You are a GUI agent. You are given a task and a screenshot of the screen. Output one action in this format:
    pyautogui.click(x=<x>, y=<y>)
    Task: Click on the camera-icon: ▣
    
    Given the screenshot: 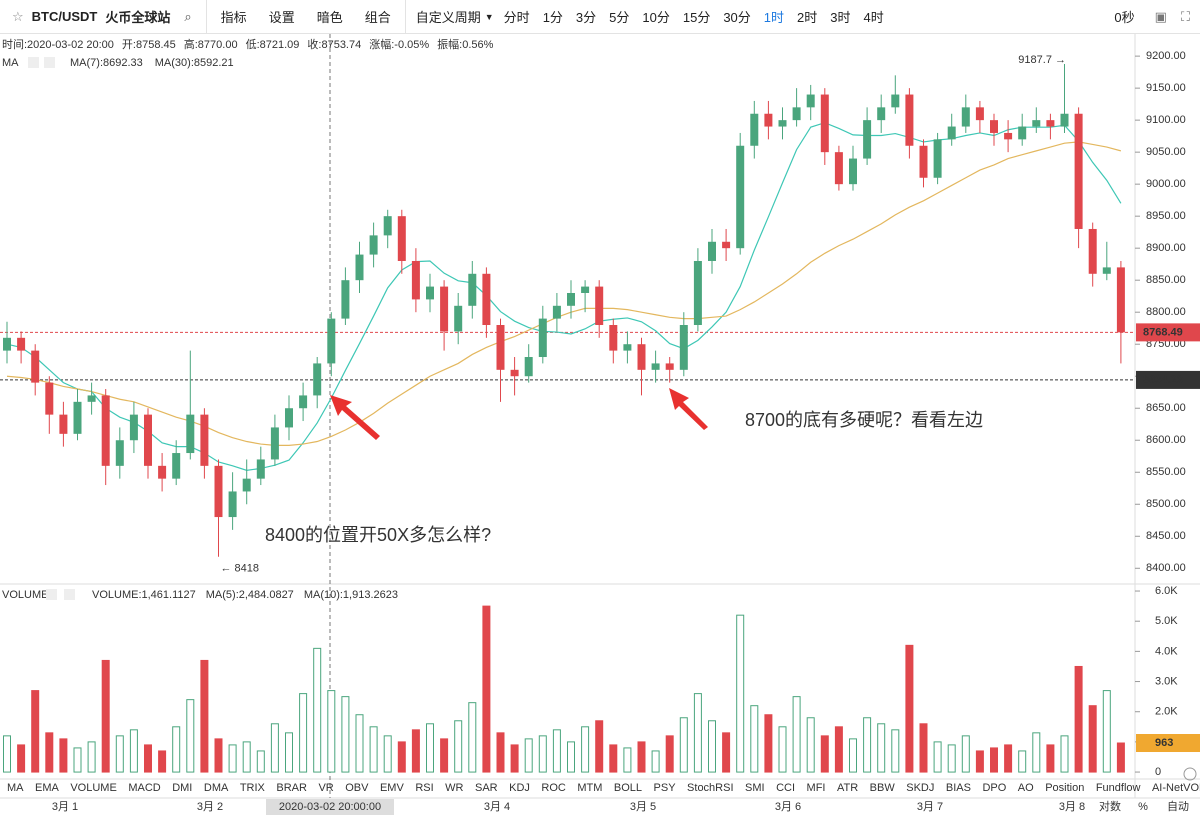 What is the action you would take?
    pyautogui.click(x=1160, y=16)
    